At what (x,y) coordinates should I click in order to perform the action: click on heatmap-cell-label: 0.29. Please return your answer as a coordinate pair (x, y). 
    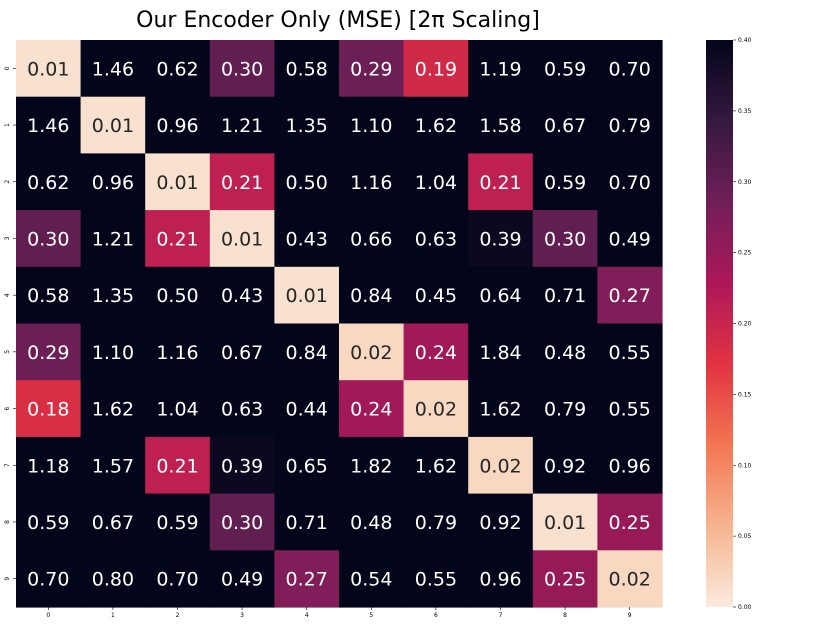
    Looking at the image, I should click on (371, 69).